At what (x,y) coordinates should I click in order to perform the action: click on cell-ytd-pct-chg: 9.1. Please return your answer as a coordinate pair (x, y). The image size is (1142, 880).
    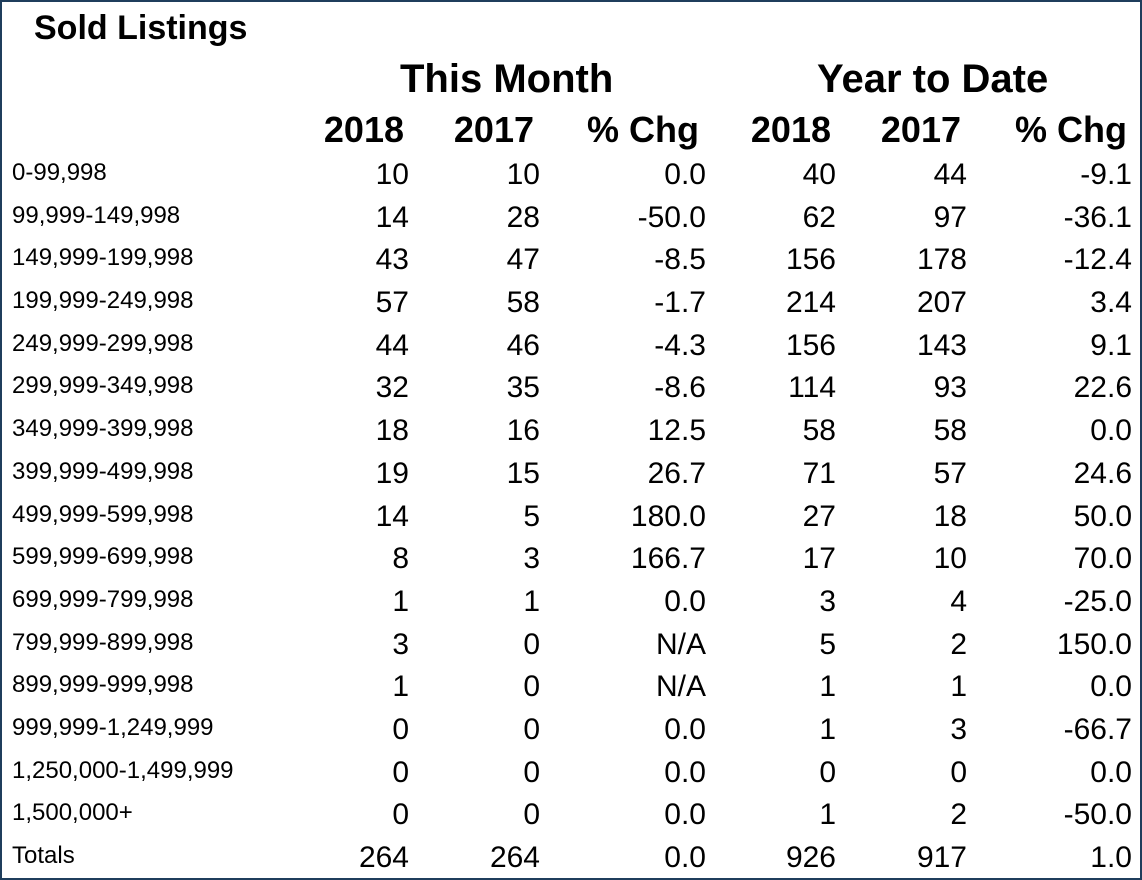
    Looking at the image, I should click on (1111, 345).